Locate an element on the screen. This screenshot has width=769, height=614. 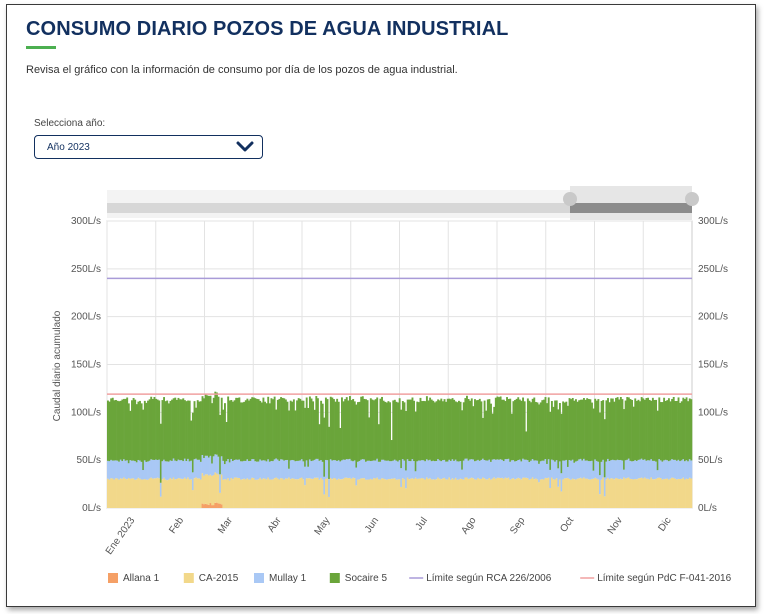
x-tick-label: Mar is located at coordinates (225, 525).